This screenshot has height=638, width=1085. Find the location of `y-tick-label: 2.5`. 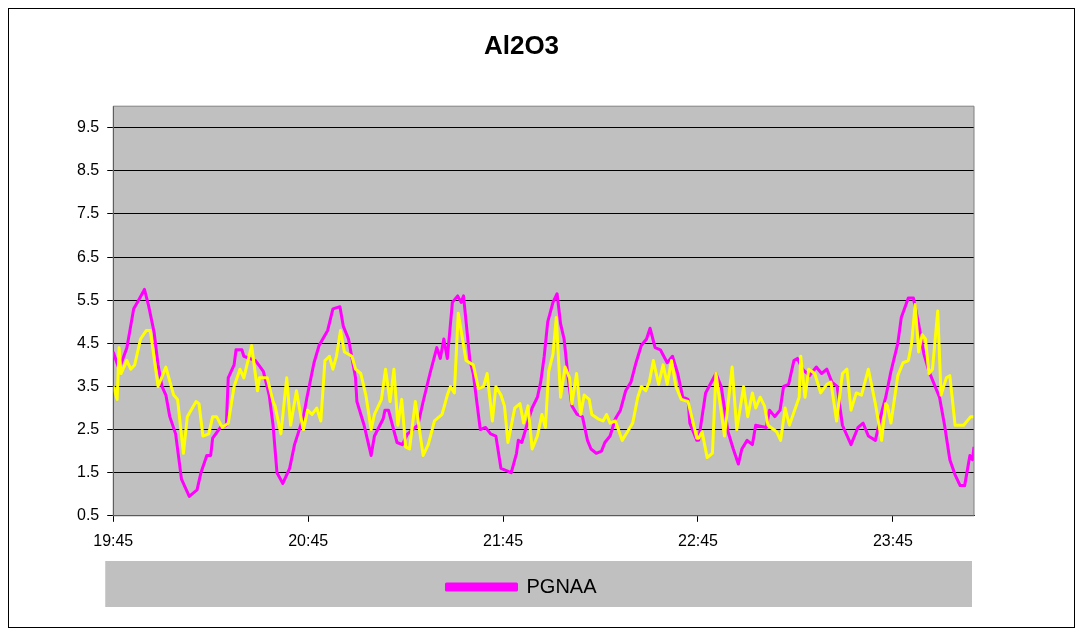

y-tick-label: 2.5 is located at coordinates (88, 428).